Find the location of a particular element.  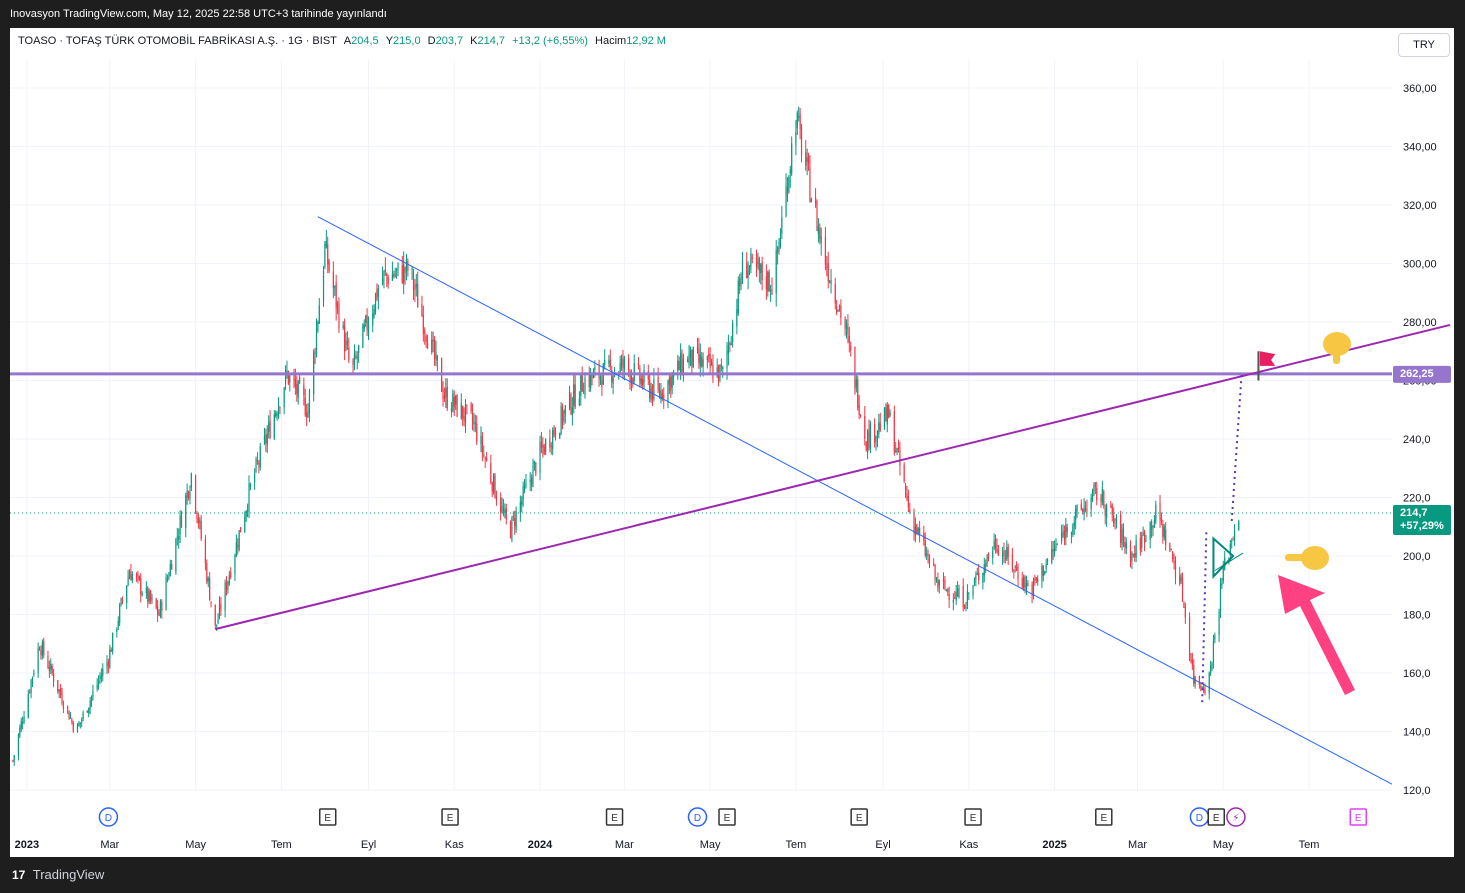

event-markers: D E E E D E E E E D E ⚡ E is located at coordinates (733, 817).